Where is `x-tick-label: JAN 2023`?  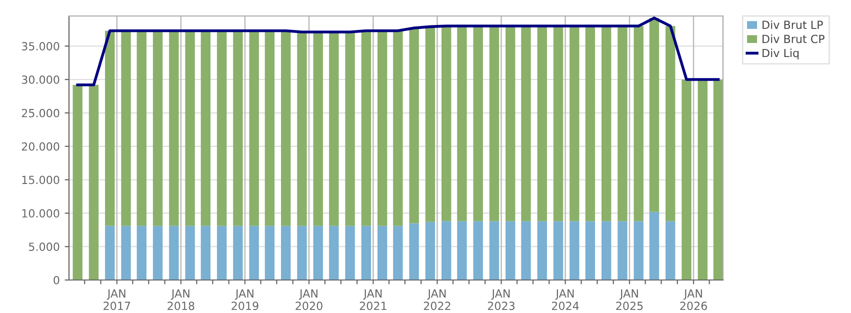
x-tick-label: JAN 2023 is located at coordinates (501, 299).